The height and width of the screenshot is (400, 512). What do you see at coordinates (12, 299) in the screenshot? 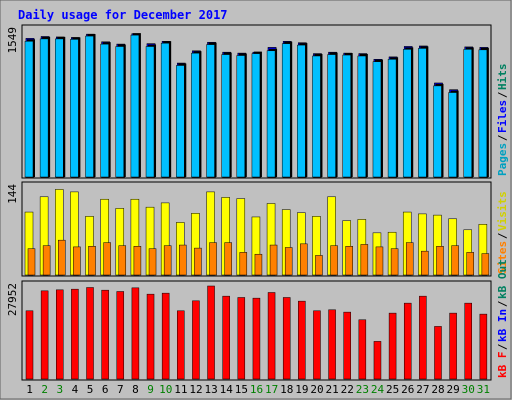
I see `max-value-label: 27952` at bounding box center [12, 299].